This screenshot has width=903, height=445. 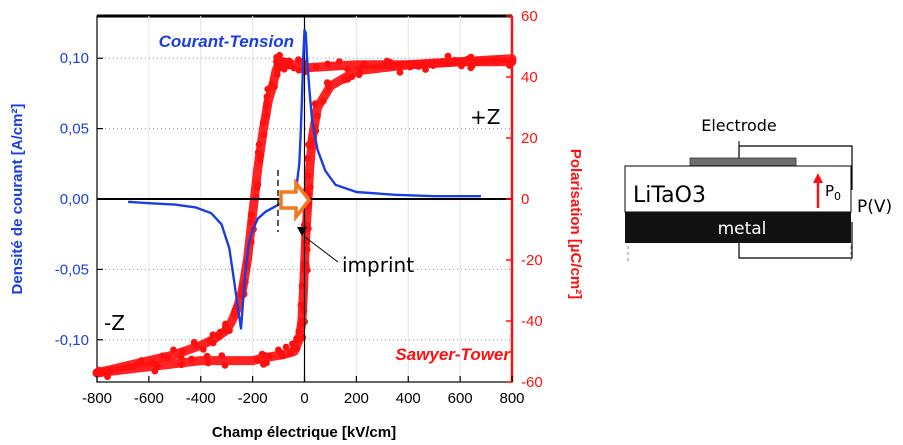 I want to click on polarisation-curve-label: Sawyer-Tower, so click(x=453, y=354).